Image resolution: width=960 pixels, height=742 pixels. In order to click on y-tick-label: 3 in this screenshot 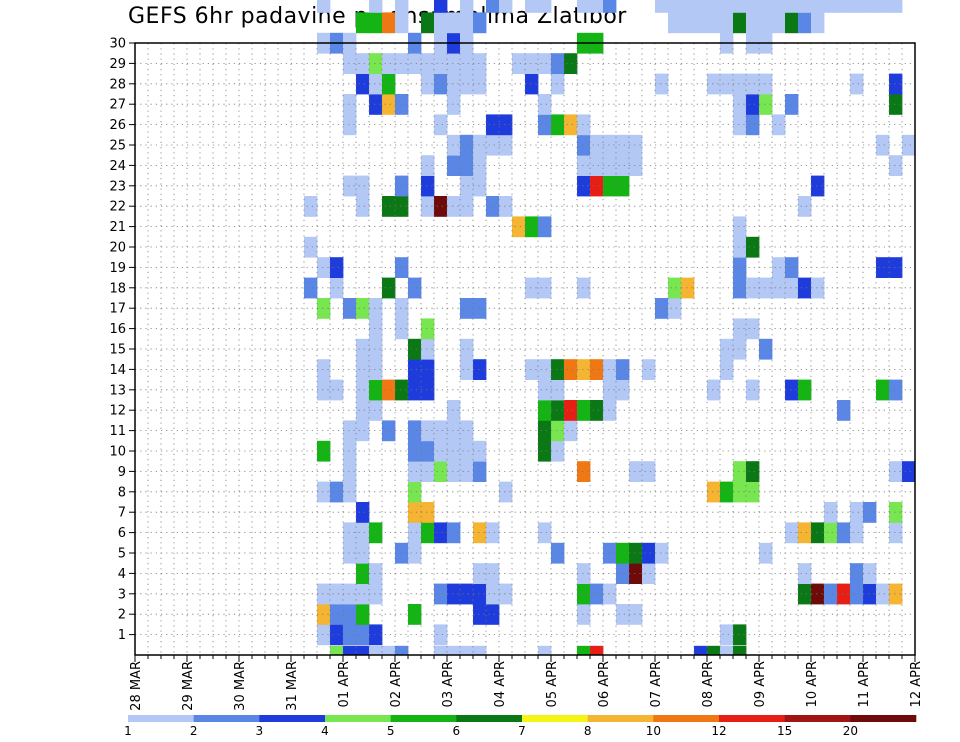, I will do `click(122, 594)`.